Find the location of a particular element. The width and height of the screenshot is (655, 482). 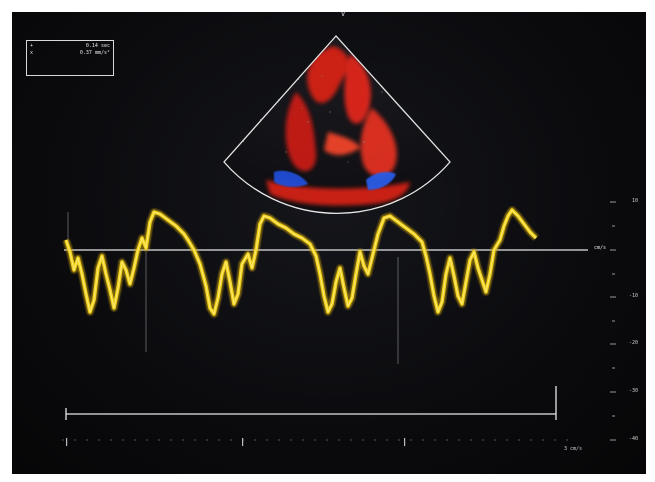

velocity-tick-label: -10 is located at coordinates (633, 296).